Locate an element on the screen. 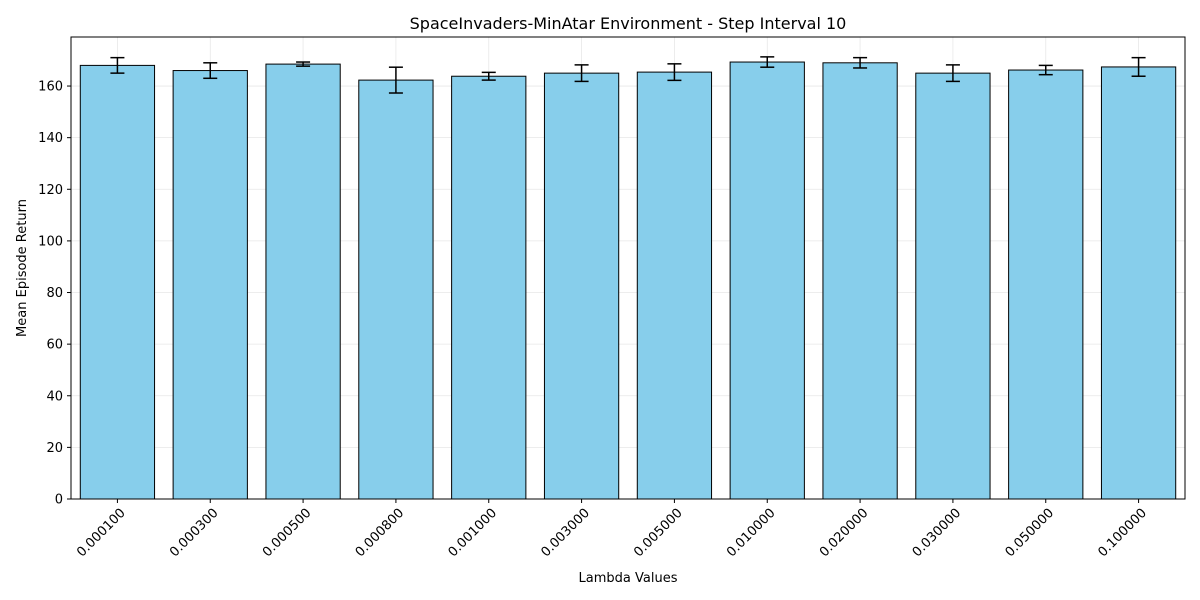  x-tick-label: 0.000500 is located at coordinates (287, 533).